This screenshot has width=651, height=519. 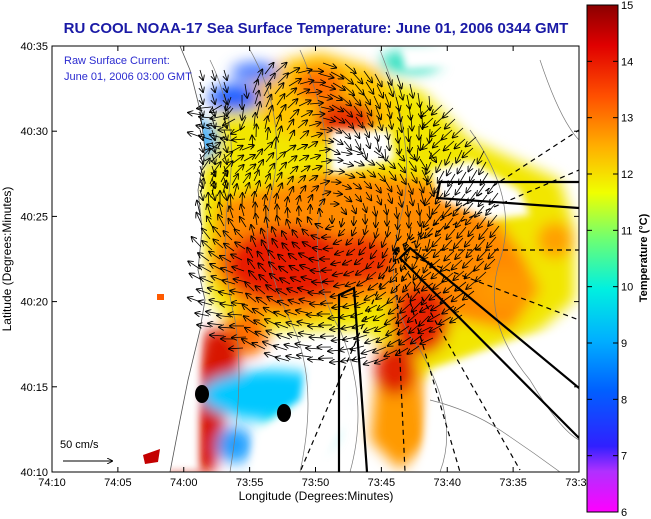 What do you see at coordinates (579, 483) in the screenshot?
I see `x-tick-label: 73:30` at bounding box center [579, 483].